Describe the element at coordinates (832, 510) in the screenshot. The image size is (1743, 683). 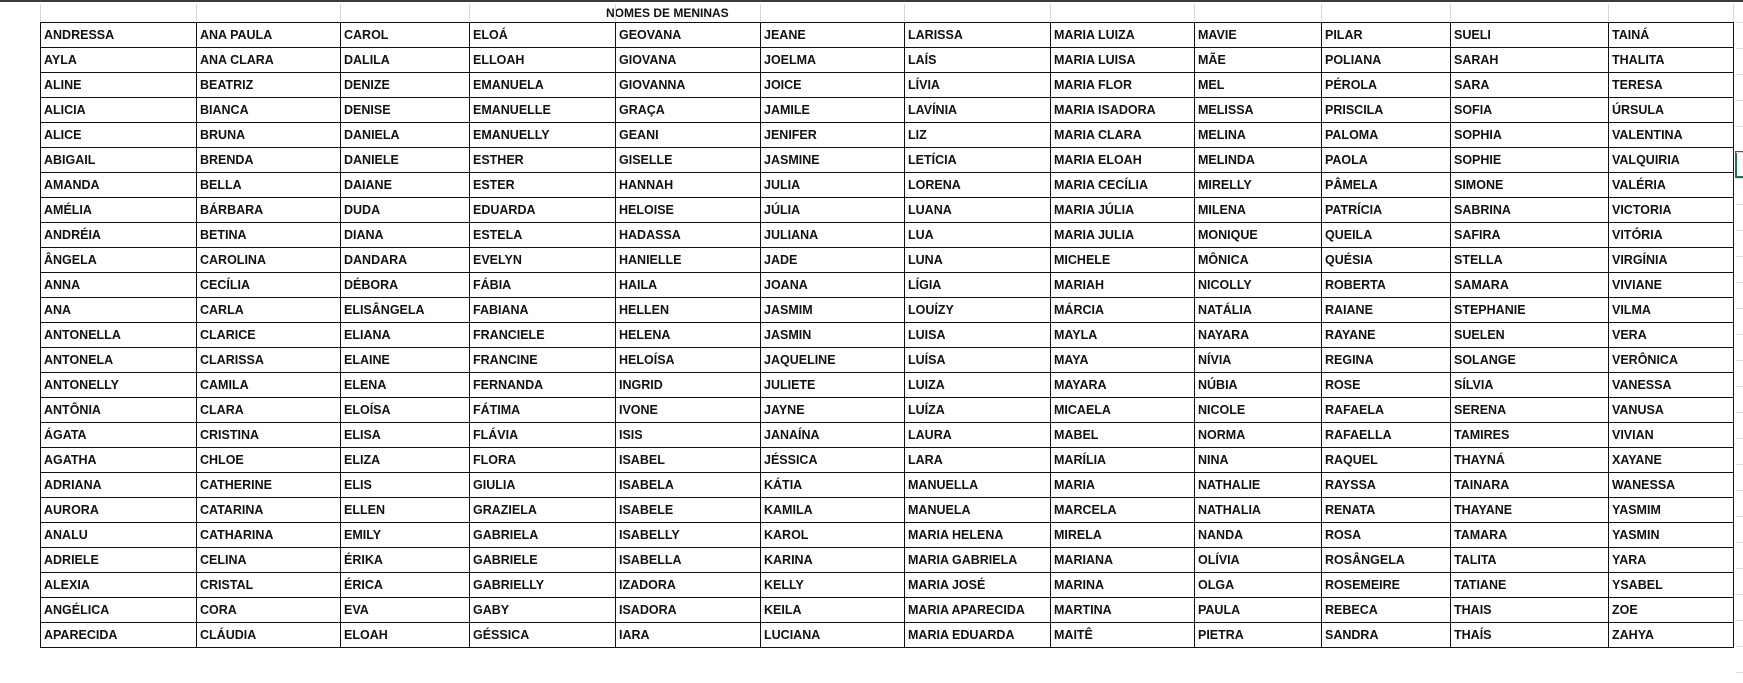
I see `name-cell: KAMILA` at that location.